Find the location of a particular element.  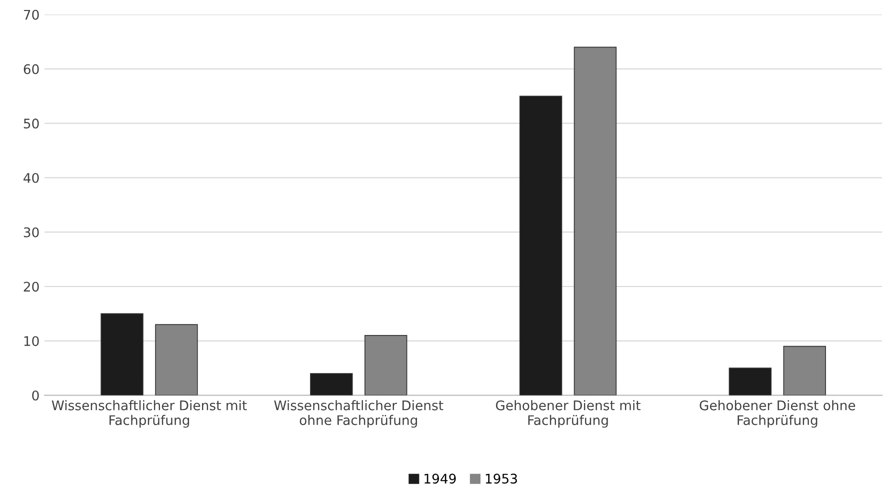

y-tick-label: 10 is located at coordinates (31, 341).